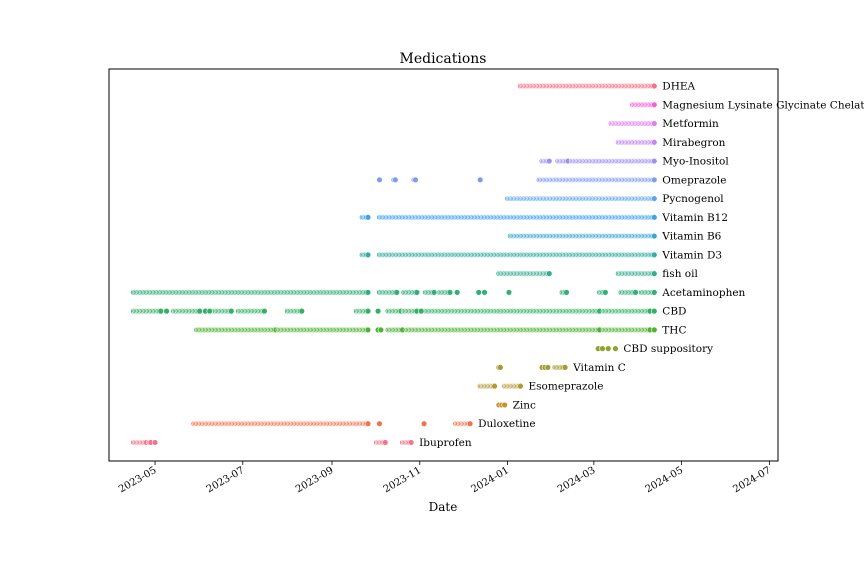 Image resolution: width=864 pixels, height=576 pixels. What do you see at coordinates (694, 218) in the screenshot?
I see `series-label-vitamin-b12: Vitamin B12` at bounding box center [694, 218].